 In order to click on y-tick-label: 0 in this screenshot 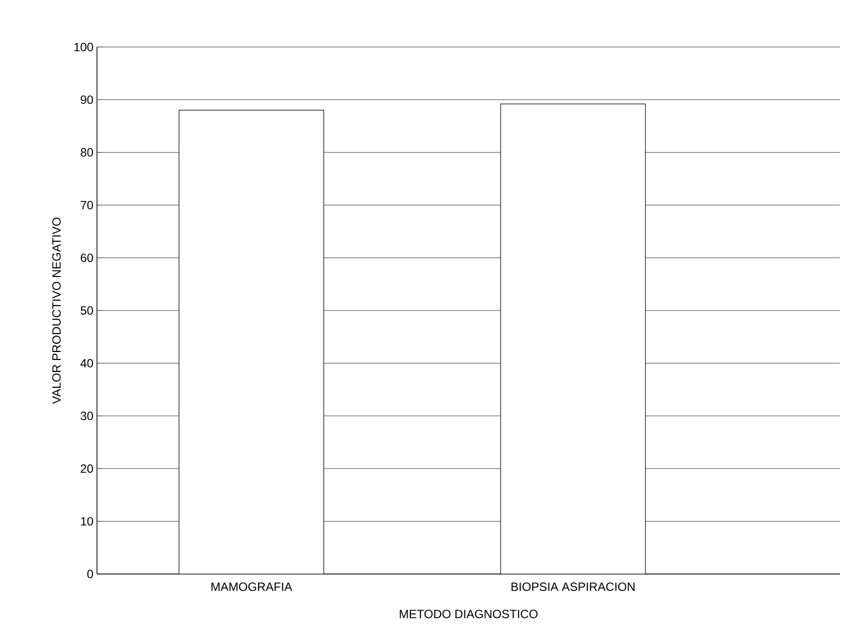, I will do `click(90, 574)`.